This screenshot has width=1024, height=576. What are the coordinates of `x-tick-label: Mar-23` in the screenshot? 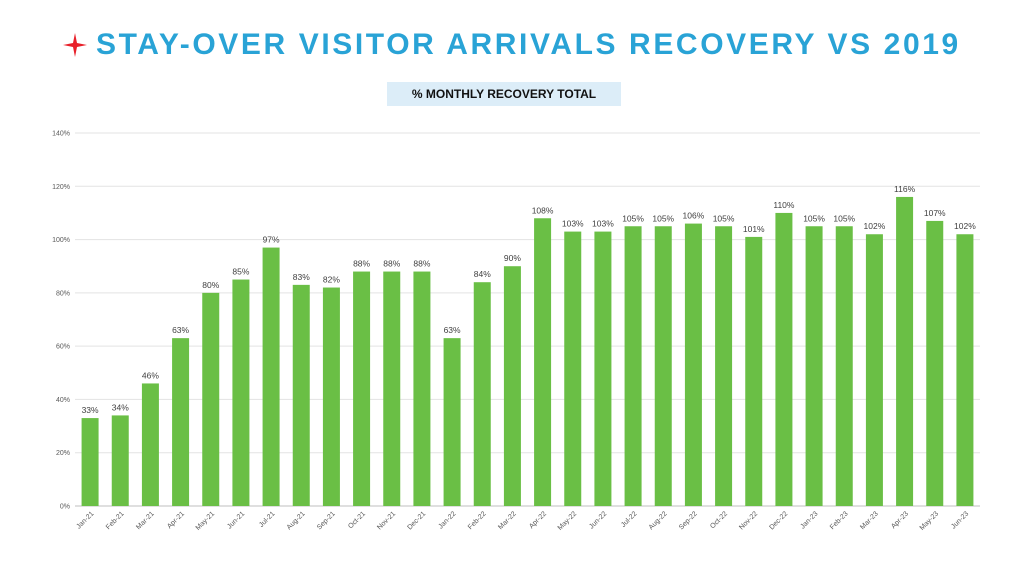 It's located at (869, 520).